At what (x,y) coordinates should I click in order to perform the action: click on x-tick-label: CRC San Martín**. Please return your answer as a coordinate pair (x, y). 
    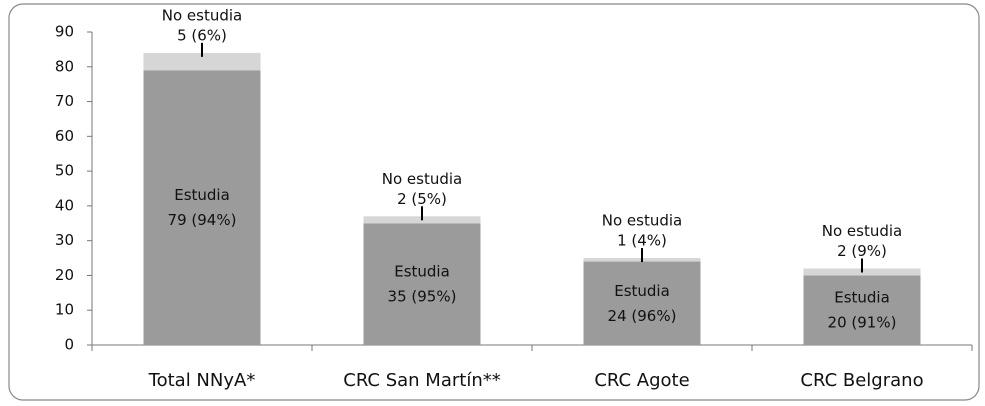
    Looking at the image, I should click on (421, 380).